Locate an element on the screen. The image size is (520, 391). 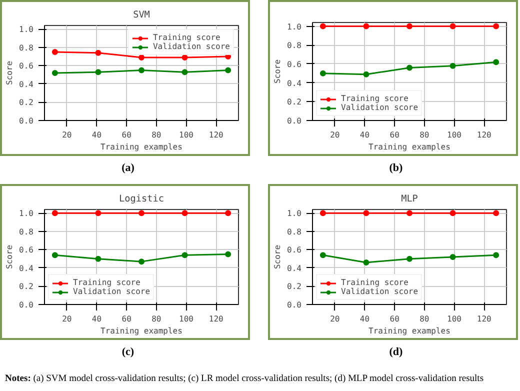
text: (d) is located at coordinates (396, 352).